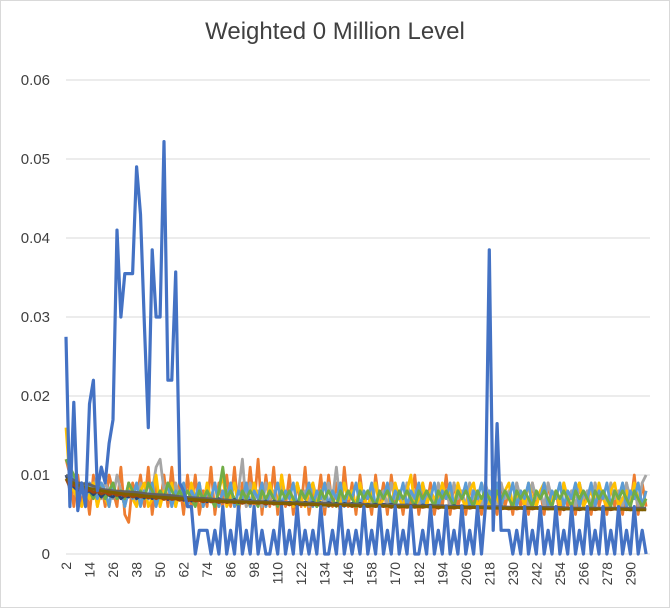 This screenshot has width=670, height=608. I want to click on x-tick-label: 278, so click(607, 574).